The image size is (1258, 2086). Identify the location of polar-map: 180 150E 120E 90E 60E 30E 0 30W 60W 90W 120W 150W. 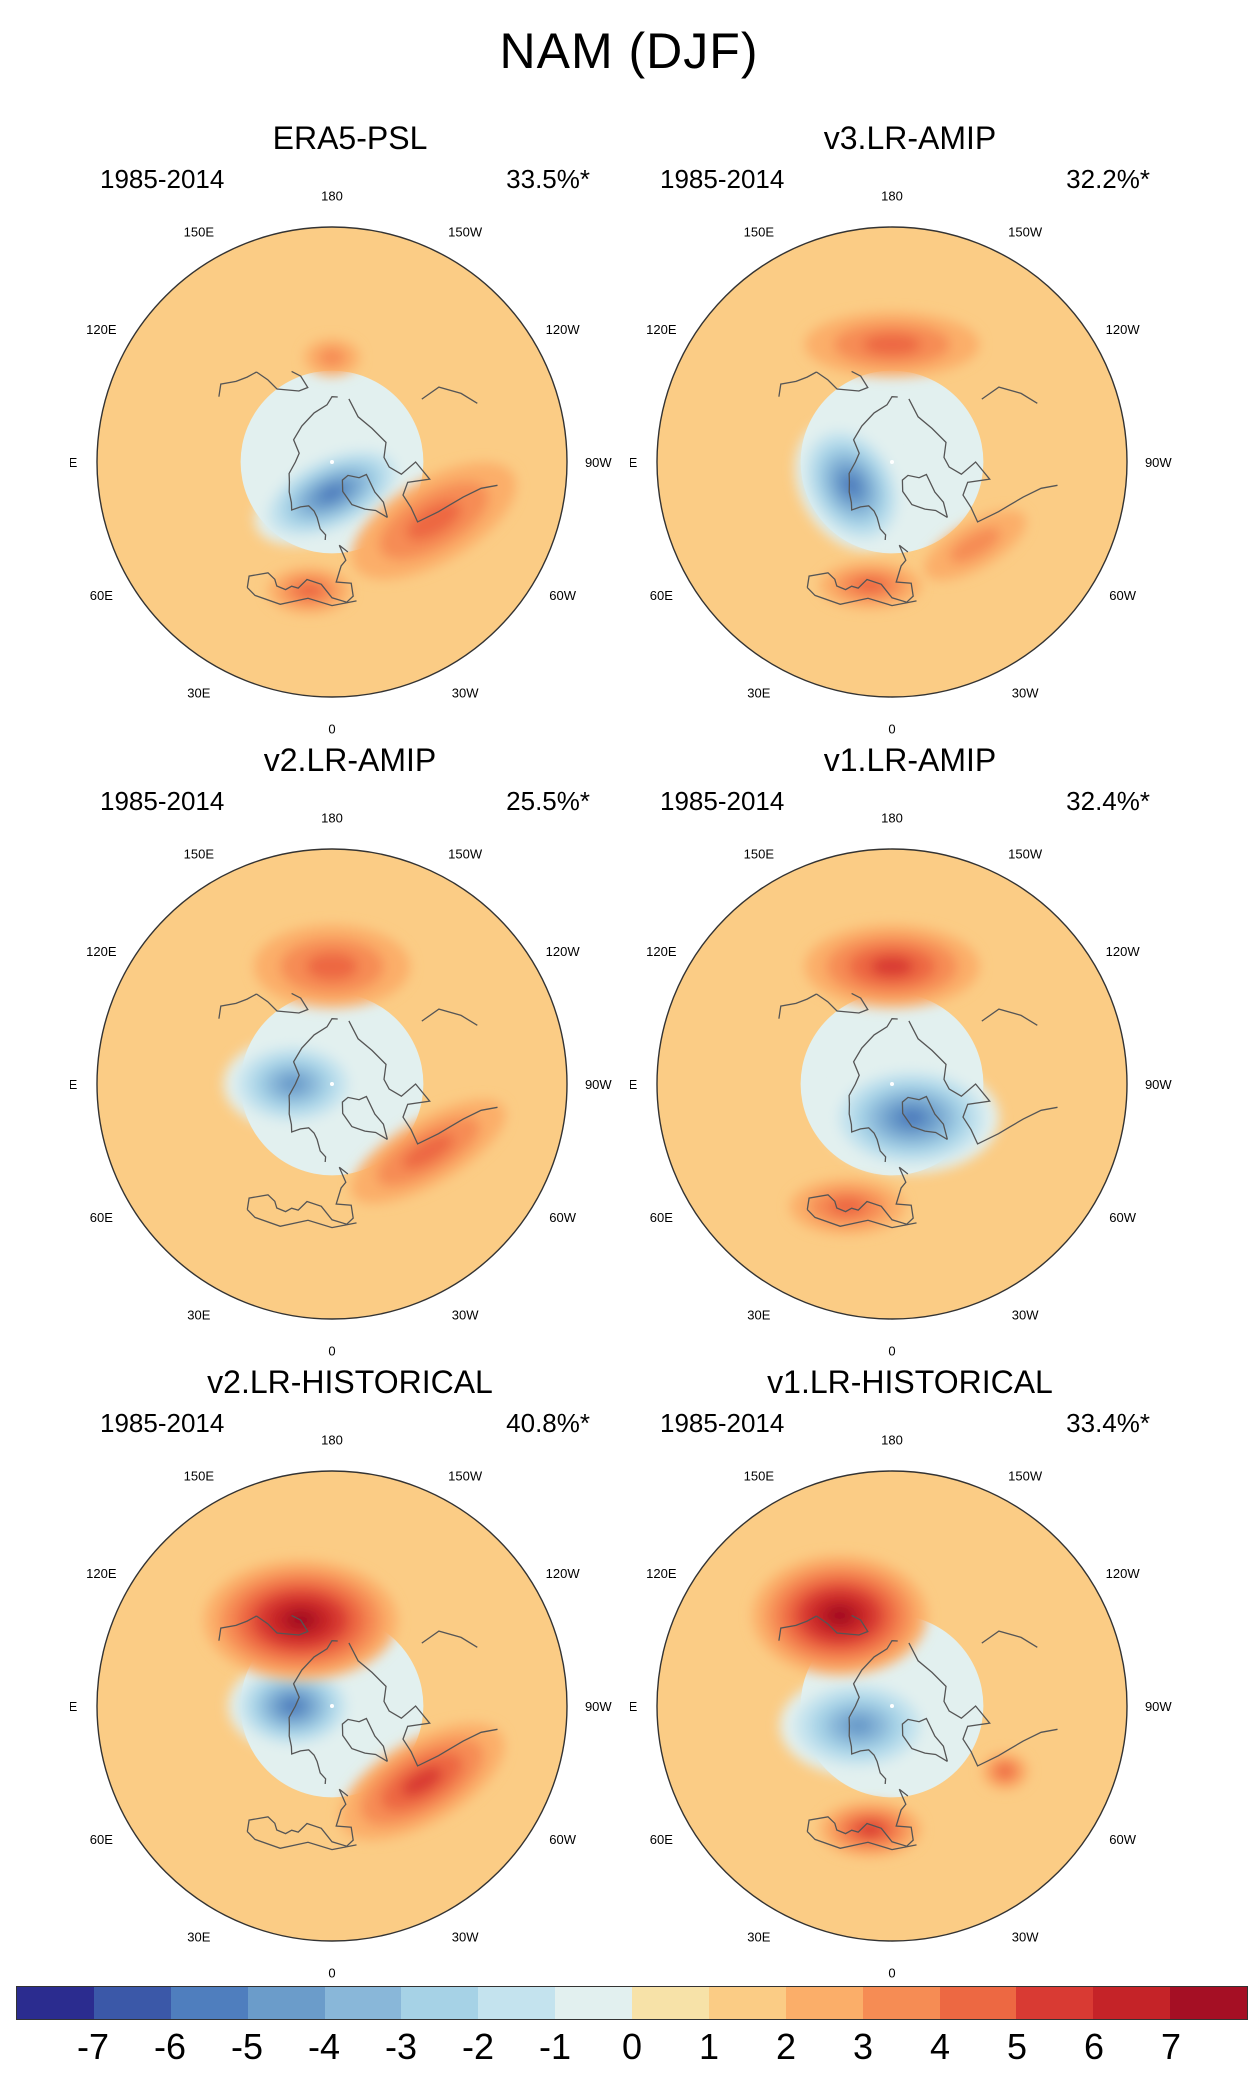
(341, 463).